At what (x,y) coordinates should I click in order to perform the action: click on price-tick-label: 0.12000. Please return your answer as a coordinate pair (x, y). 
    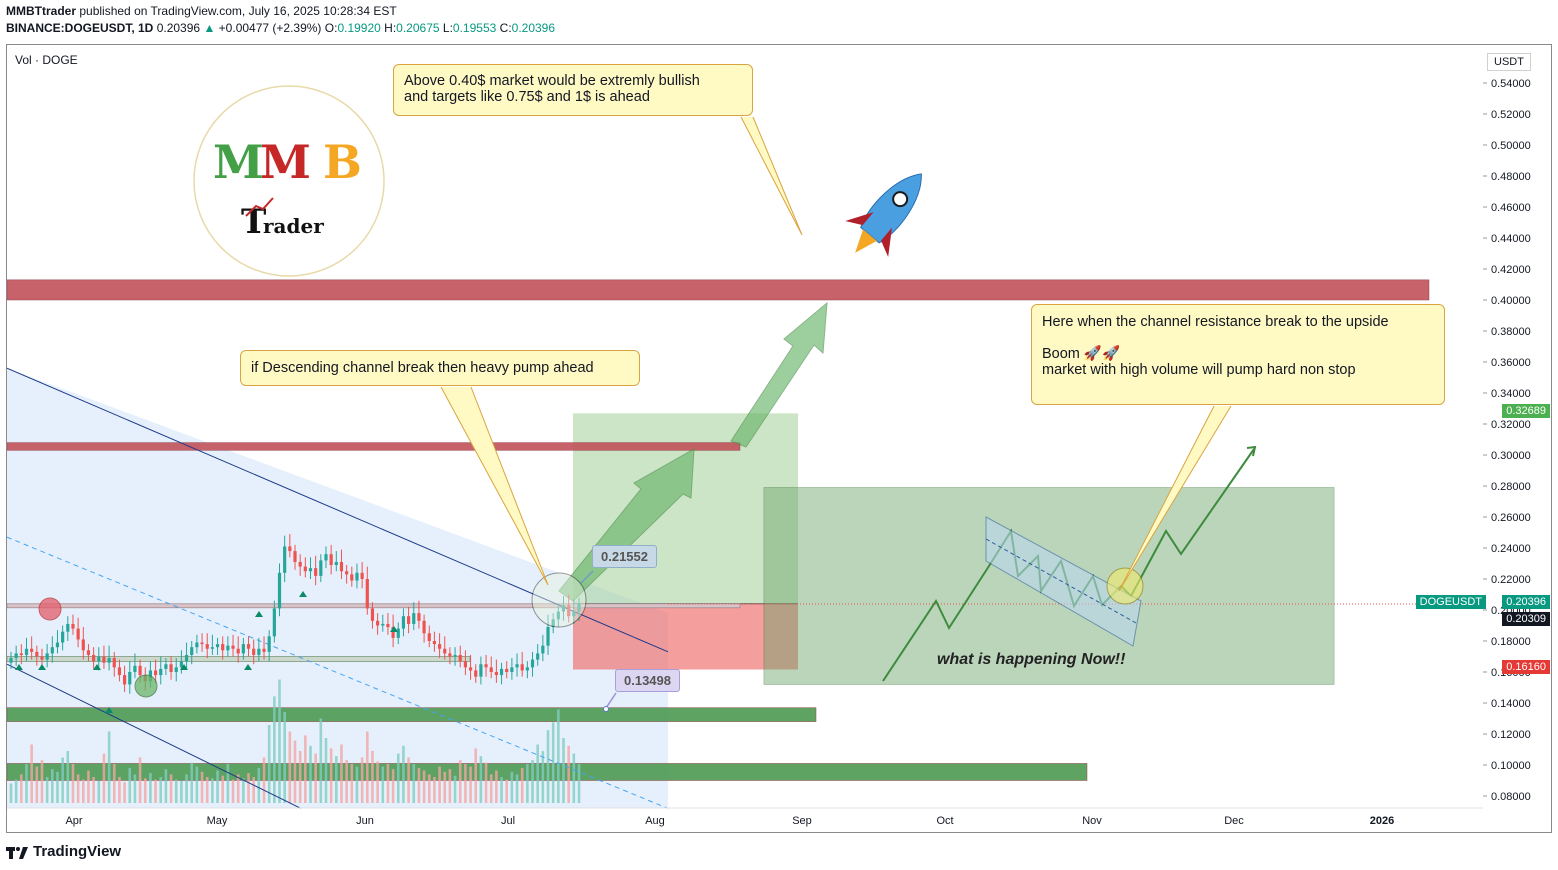
    Looking at the image, I should click on (1511, 735).